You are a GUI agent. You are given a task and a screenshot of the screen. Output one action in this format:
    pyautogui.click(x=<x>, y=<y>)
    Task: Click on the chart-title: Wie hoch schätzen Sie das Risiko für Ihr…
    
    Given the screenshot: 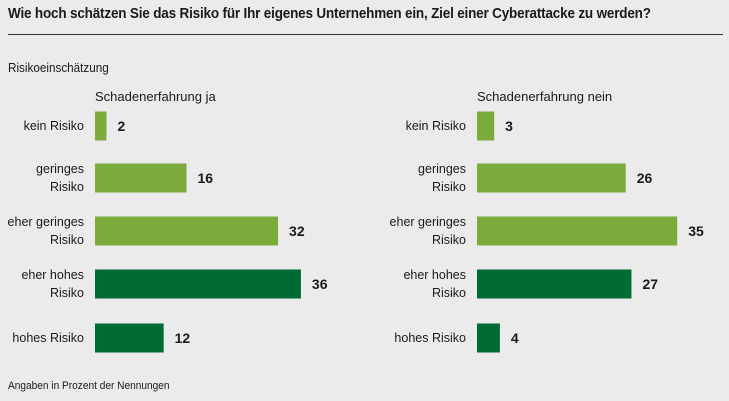 What is the action you would take?
    pyautogui.click(x=329, y=13)
    